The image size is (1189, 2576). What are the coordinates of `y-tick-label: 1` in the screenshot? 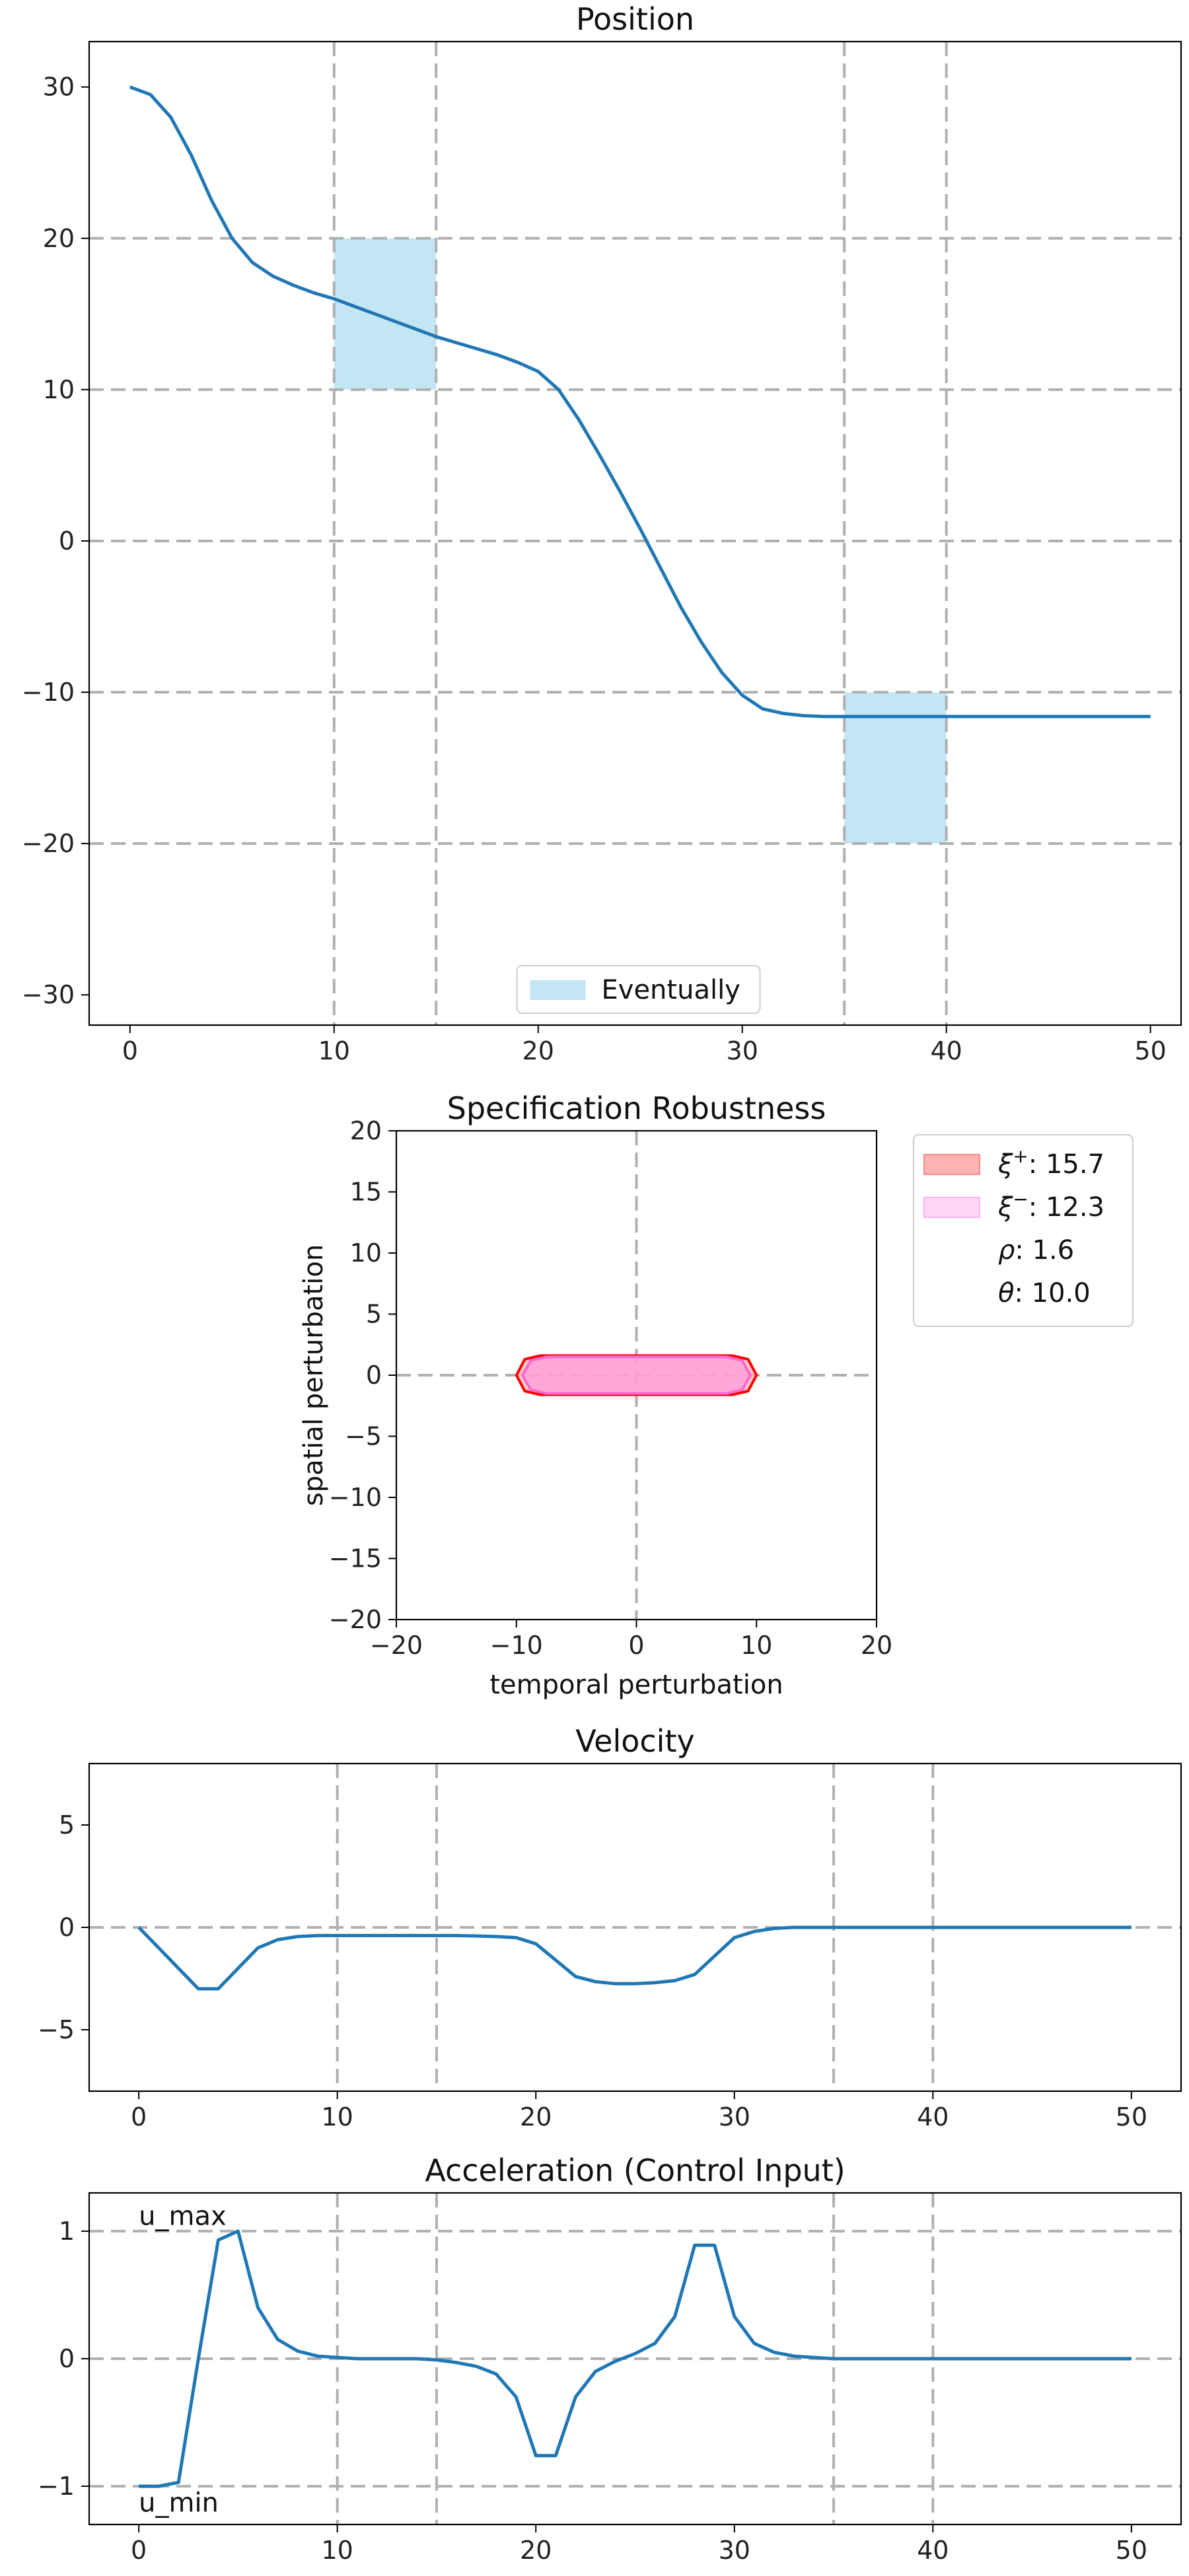 It's located at (67, 2231).